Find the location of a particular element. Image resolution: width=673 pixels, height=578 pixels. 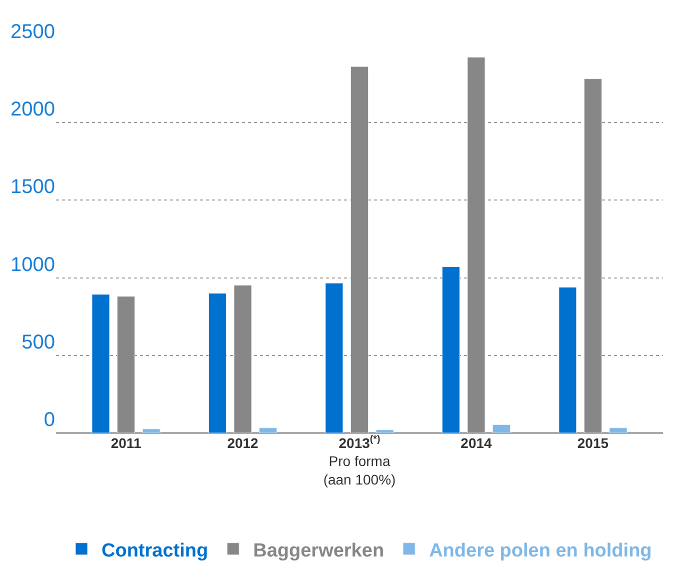

x-tick-label: 2015 is located at coordinates (593, 443).